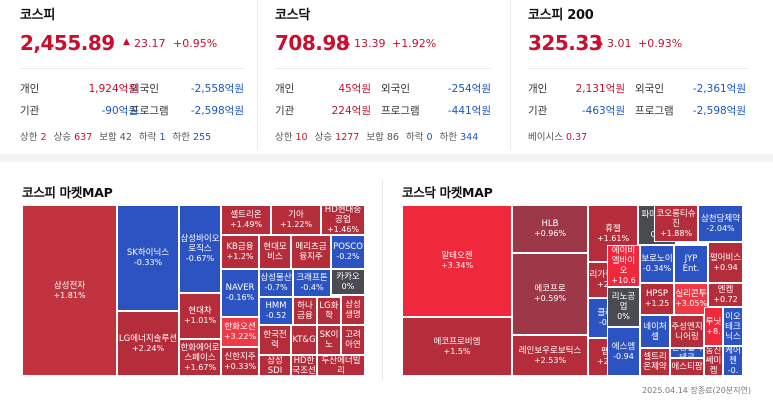 The height and width of the screenshot is (402, 773). What do you see at coordinates (550, 298) in the screenshot?
I see `stock-change: +0.59%` at bounding box center [550, 298].